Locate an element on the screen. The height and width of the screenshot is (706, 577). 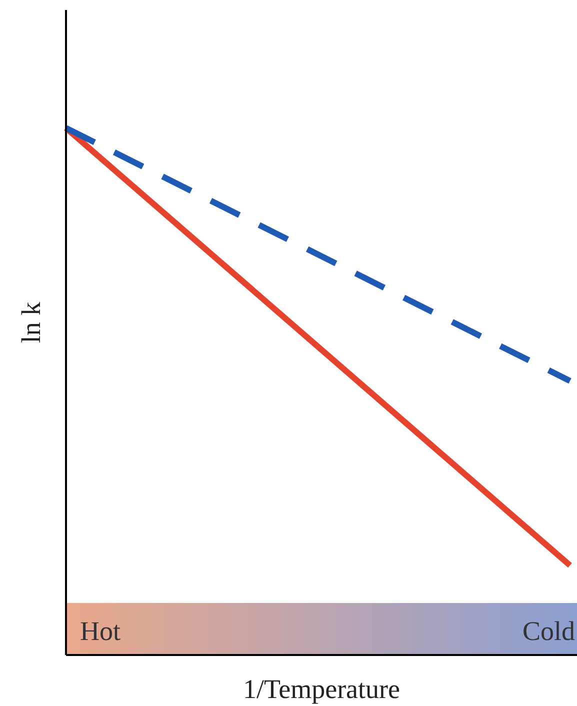
x-axis-title: 1/Temperature is located at coordinates (321, 689).